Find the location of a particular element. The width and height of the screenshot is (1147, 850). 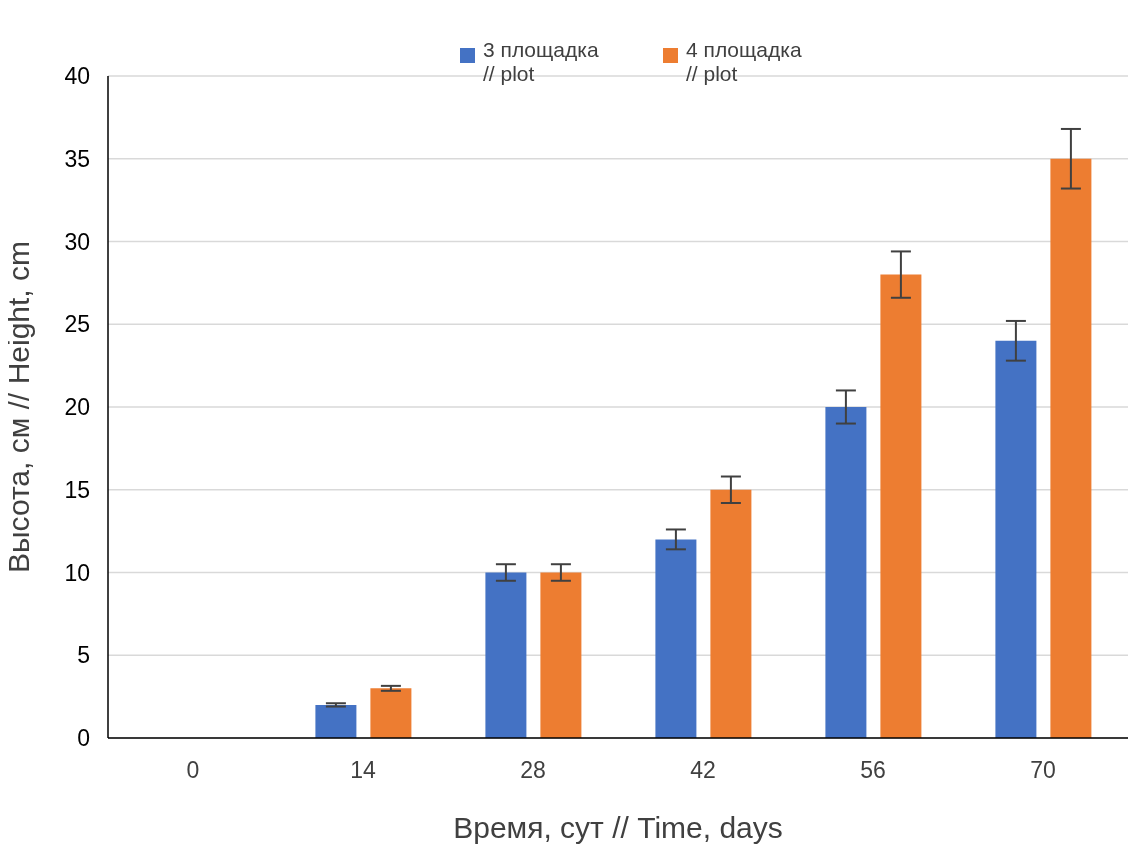

legend-label: 3 площадка // plot is located at coordinates (541, 62).